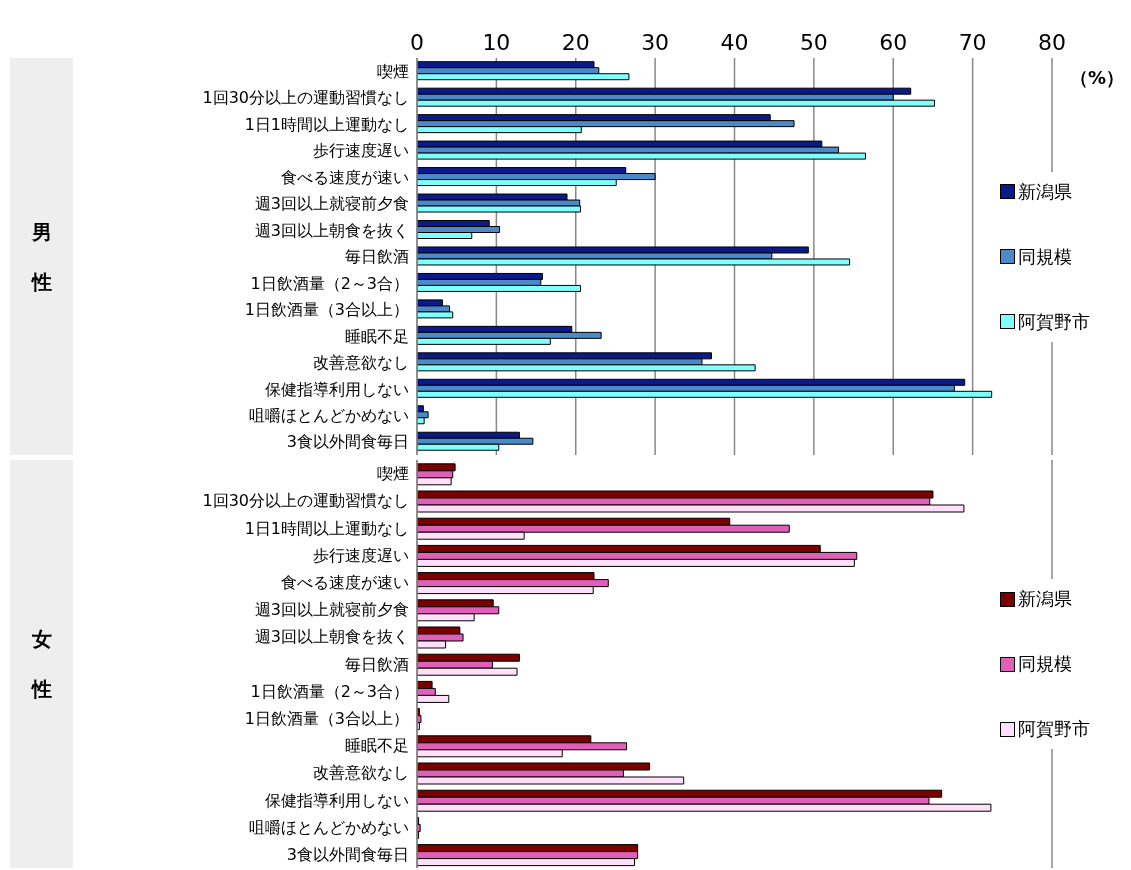 This screenshot has height=870, width=1131. What do you see at coordinates (41, 664) in the screenshot?
I see `chart-title: 女性` at bounding box center [41, 664].